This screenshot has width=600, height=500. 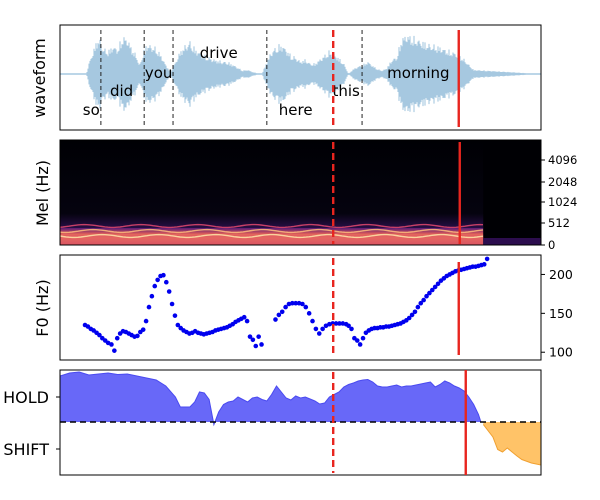 I want to click on hold-area, so click(x=270, y=398).